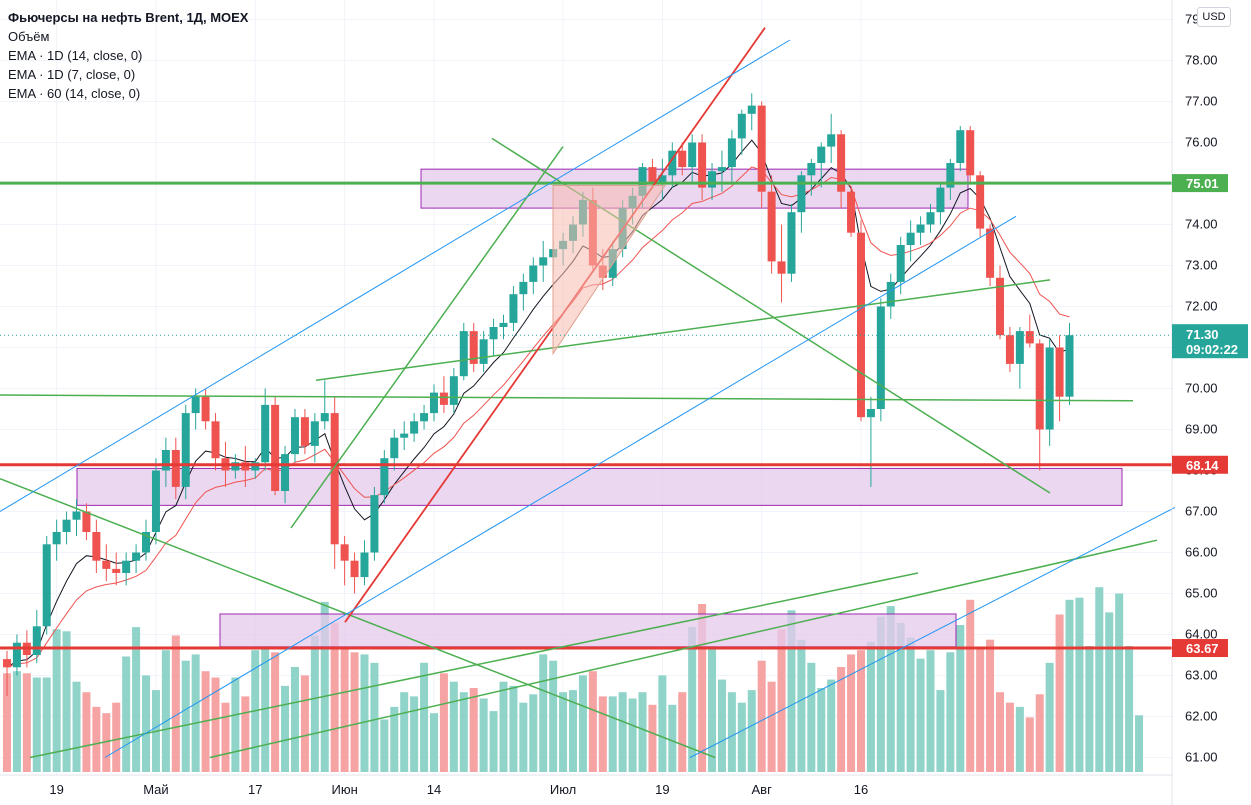 The height and width of the screenshot is (805, 1251). I want to click on last-price-badge, so click(1210, 341).